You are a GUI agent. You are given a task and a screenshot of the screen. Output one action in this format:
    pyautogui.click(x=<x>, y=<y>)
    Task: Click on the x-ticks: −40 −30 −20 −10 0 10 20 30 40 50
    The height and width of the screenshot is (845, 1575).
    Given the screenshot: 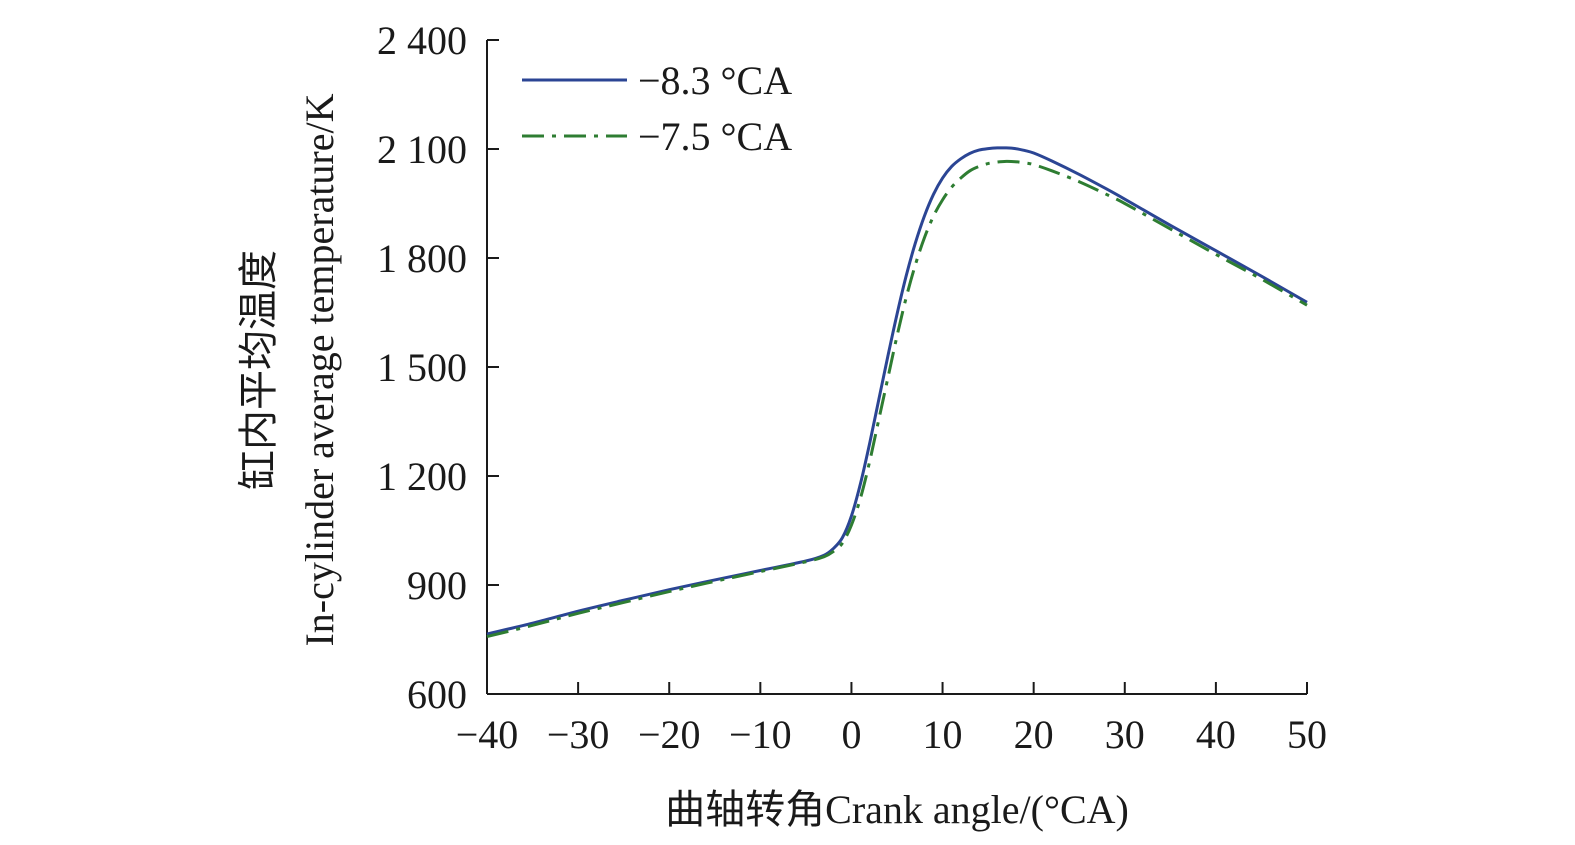 What is the action you would take?
    pyautogui.click(x=891, y=719)
    